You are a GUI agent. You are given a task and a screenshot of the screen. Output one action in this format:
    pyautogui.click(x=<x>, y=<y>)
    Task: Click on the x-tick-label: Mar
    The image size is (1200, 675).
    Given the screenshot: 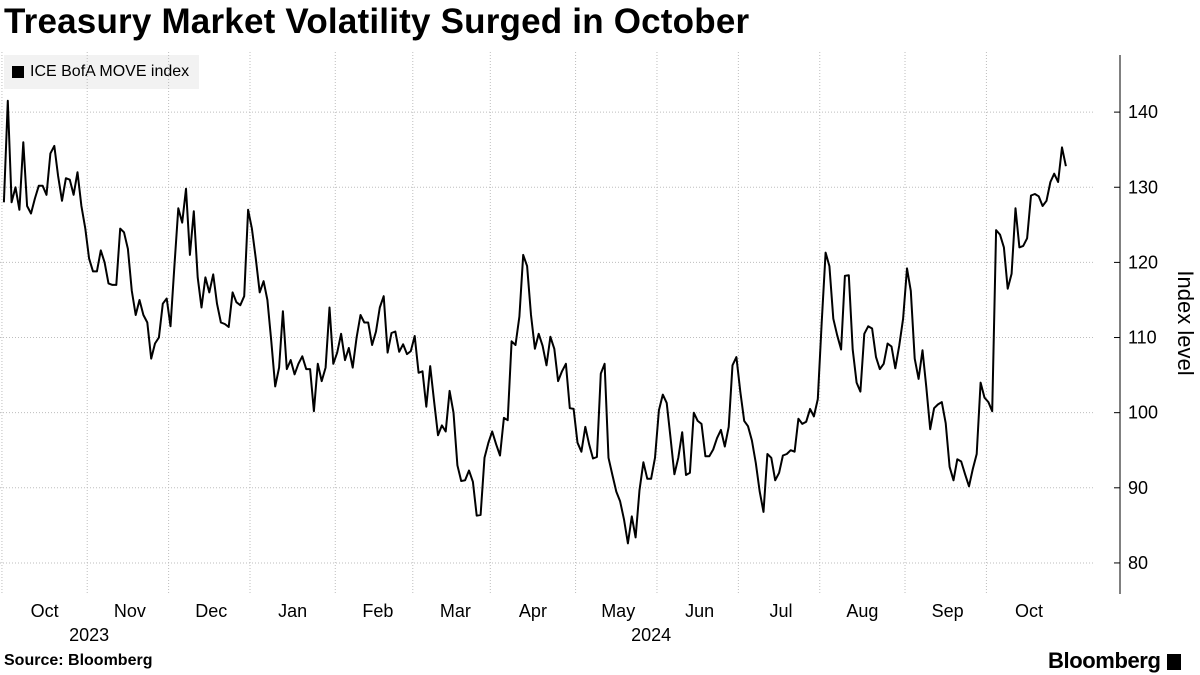 What is the action you would take?
    pyautogui.click(x=455, y=611)
    